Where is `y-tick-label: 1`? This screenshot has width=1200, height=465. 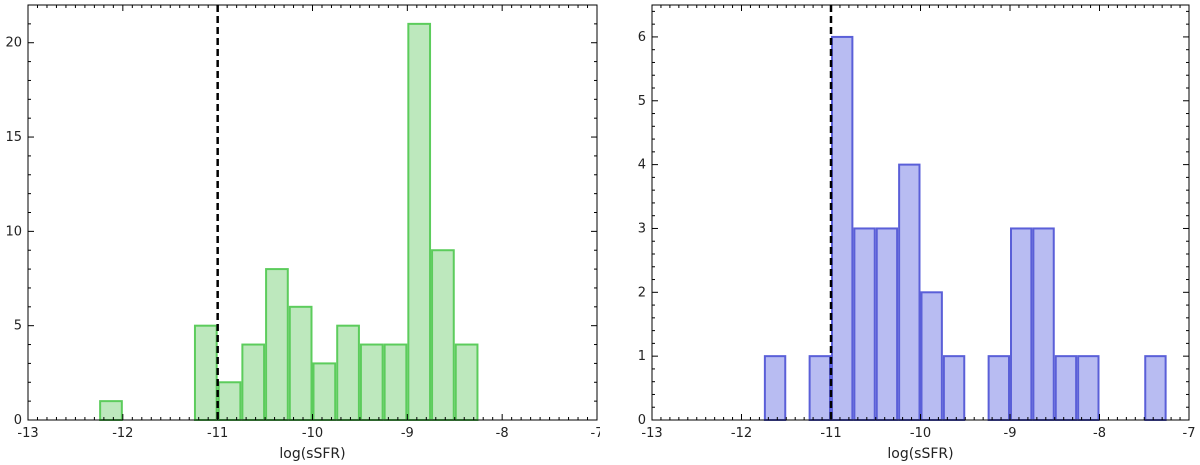
y-tick-label: 1 is located at coordinates (642, 356).